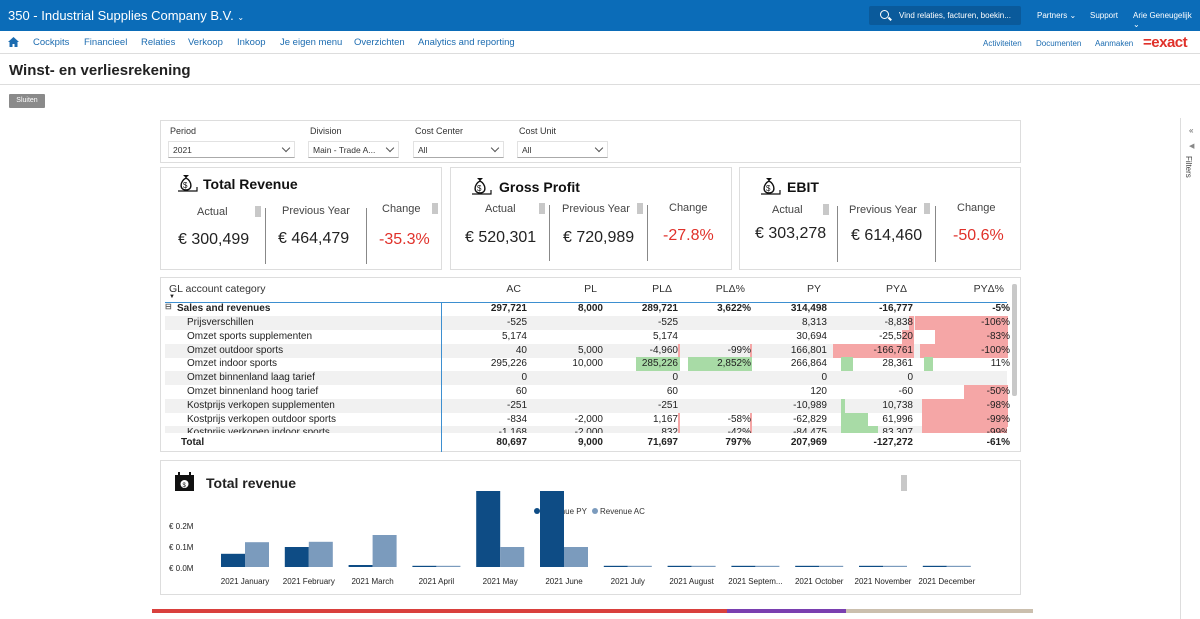 Image resolution: width=1200 pixels, height=619 pixels. Describe the element at coordinates (372, 581) in the screenshot. I see `x-tick-label: 2021 March` at that location.